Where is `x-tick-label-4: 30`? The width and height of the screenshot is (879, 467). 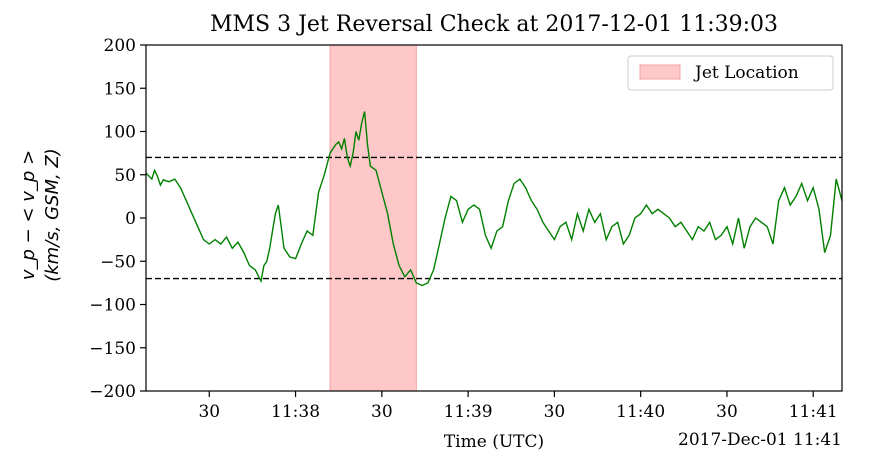 x-tick-label-4: 30 is located at coordinates (555, 412).